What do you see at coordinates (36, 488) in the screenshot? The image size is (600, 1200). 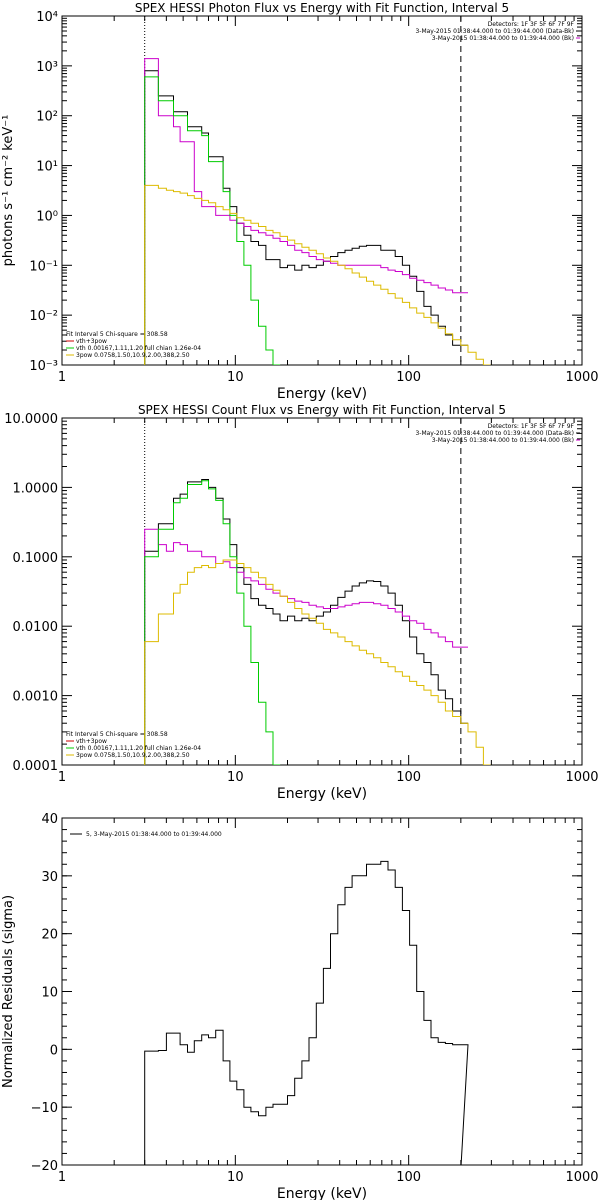 I see `y-tick-label: 1.0000` at bounding box center [36, 488].